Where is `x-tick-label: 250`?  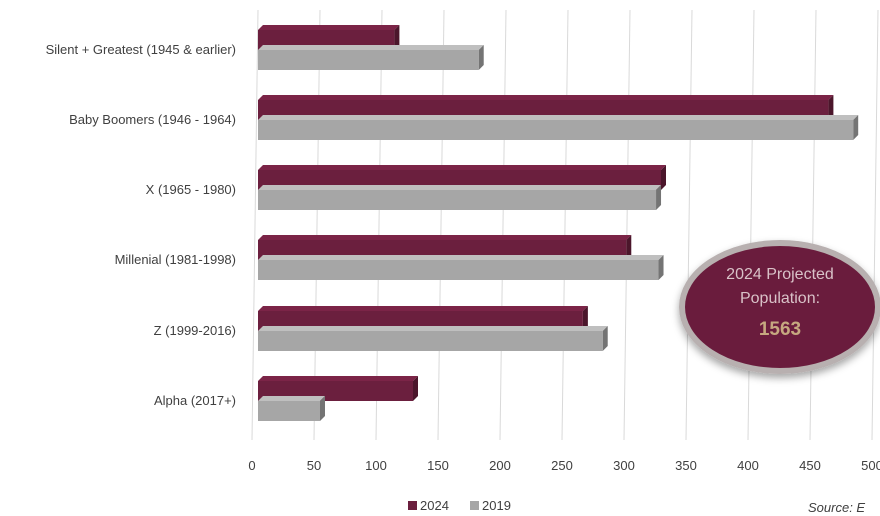 x-tick-label: 250 is located at coordinates (562, 465).